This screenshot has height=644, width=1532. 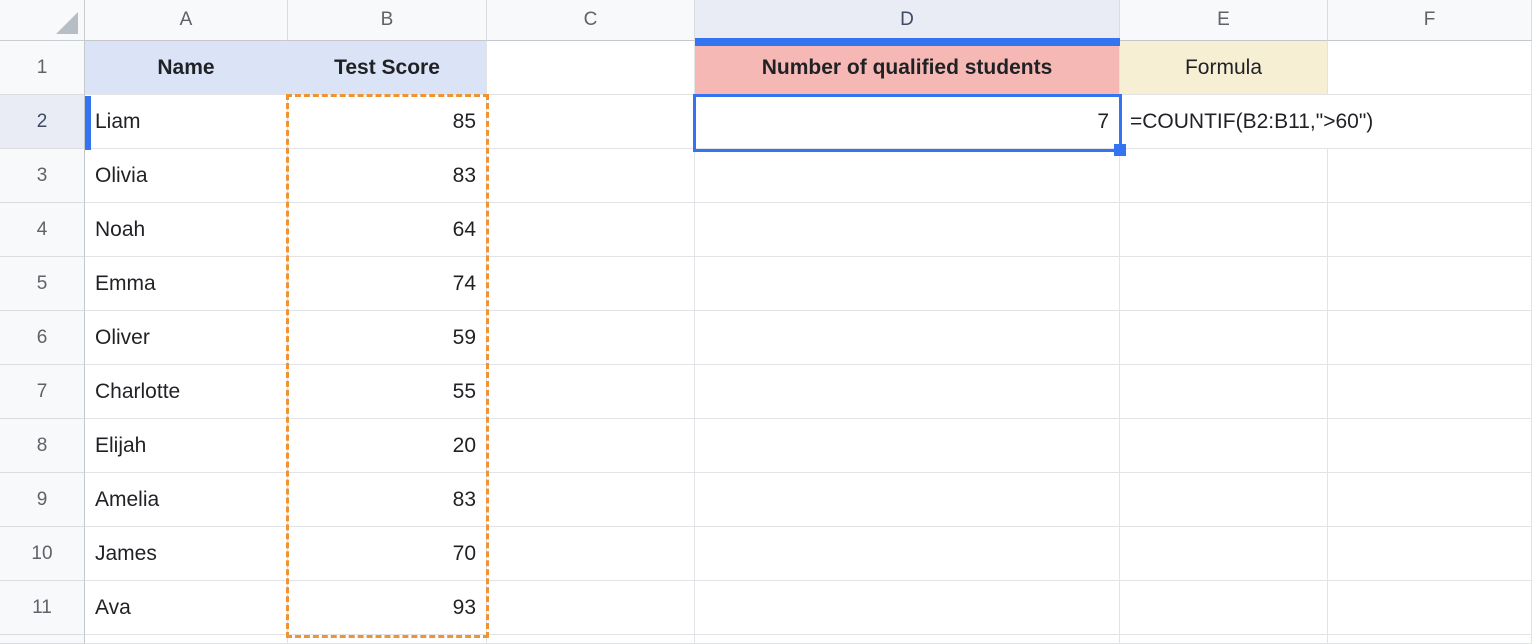 What do you see at coordinates (1224, 446) in the screenshot?
I see `cell-E8` at bounding box center [1224, 446].